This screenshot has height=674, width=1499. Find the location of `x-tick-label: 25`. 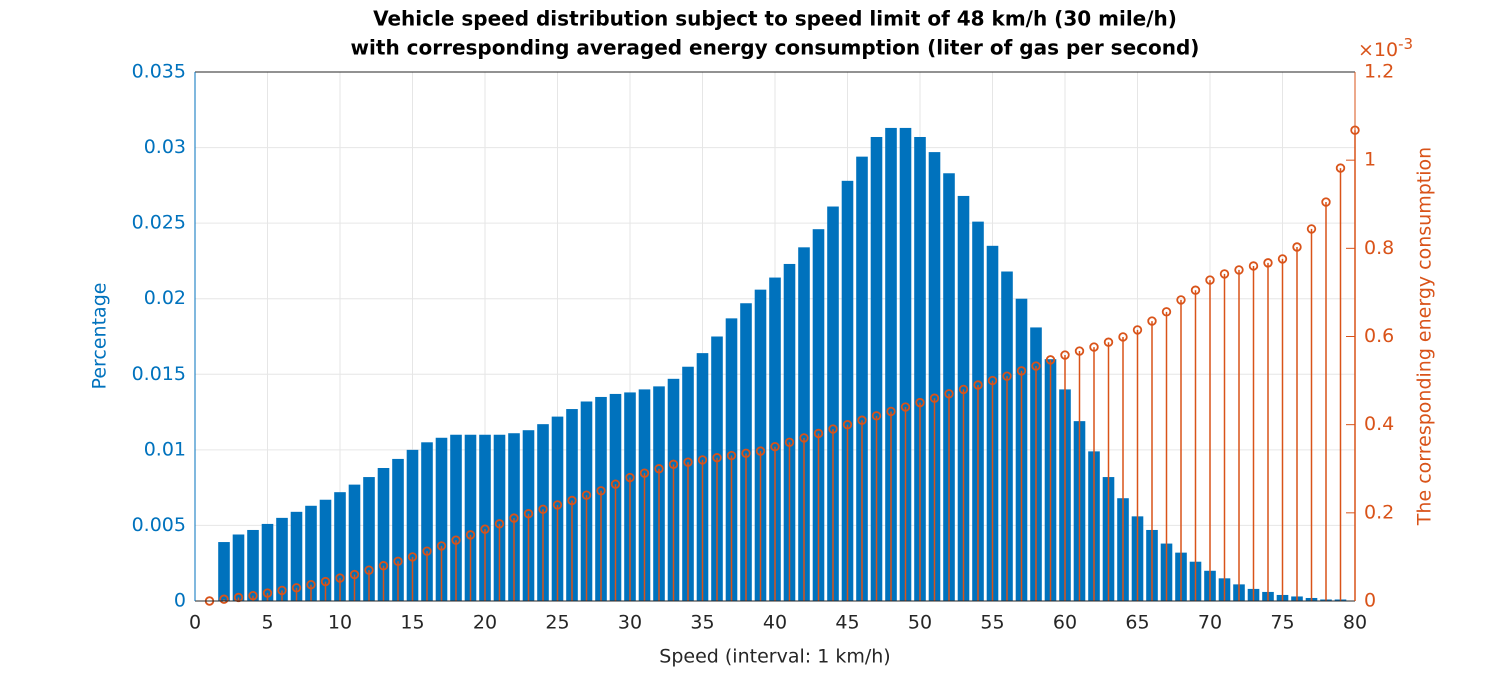

x-tick-label: 25 is located at coordinates (557, 623).